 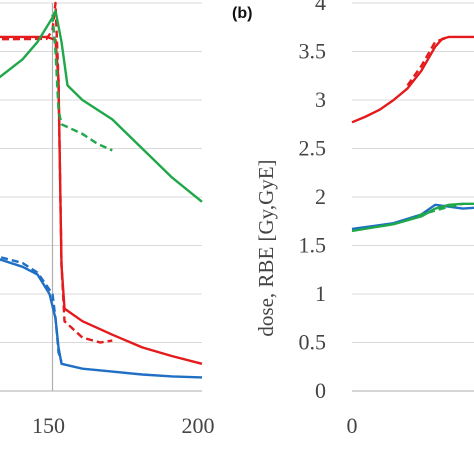 I want to click on y-tick-label: 3.5, so click(x=313, y=51).